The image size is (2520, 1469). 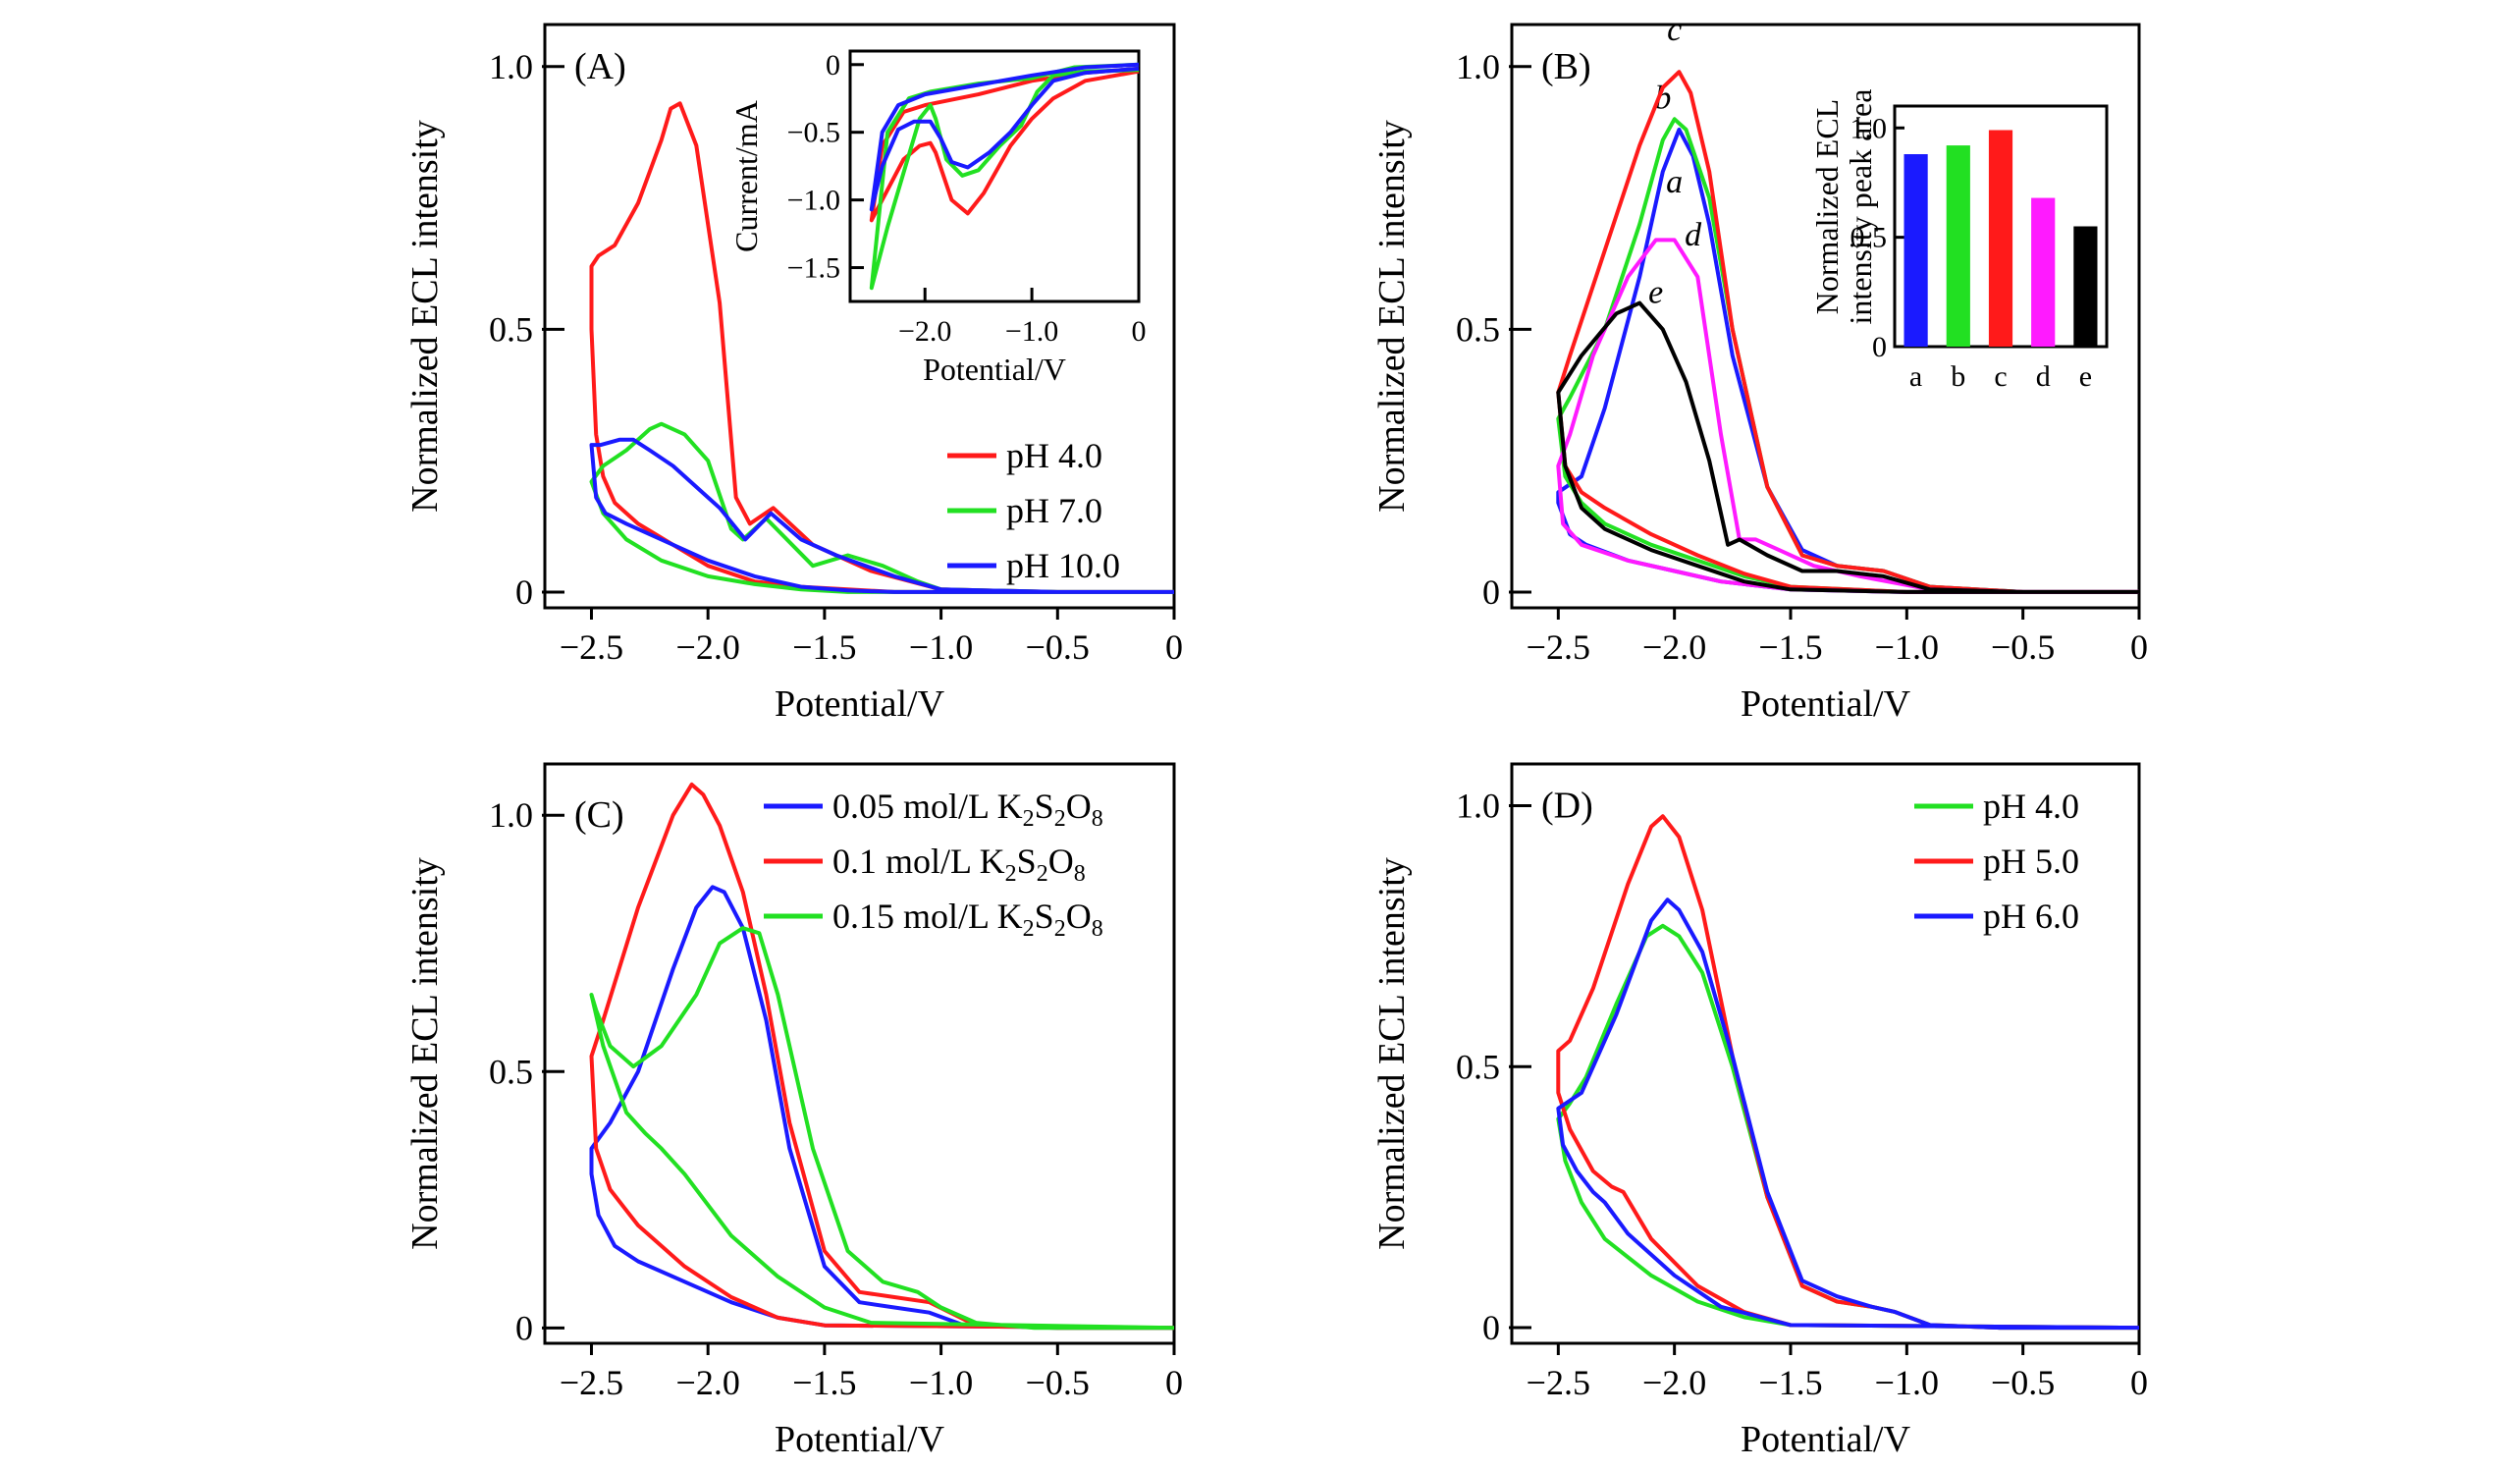 What do you see at coordinates (813, 268) in the screenshot?
I see `inset-y-tick-label: −1.5` at bounding box center [813, 268].